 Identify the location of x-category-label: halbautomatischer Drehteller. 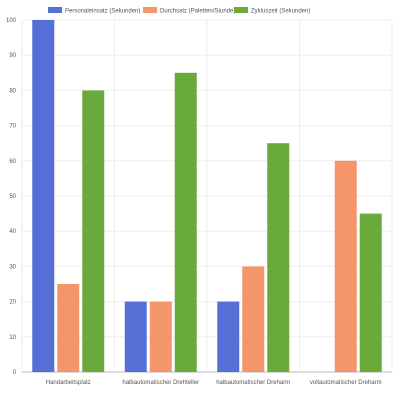
(160, 383).